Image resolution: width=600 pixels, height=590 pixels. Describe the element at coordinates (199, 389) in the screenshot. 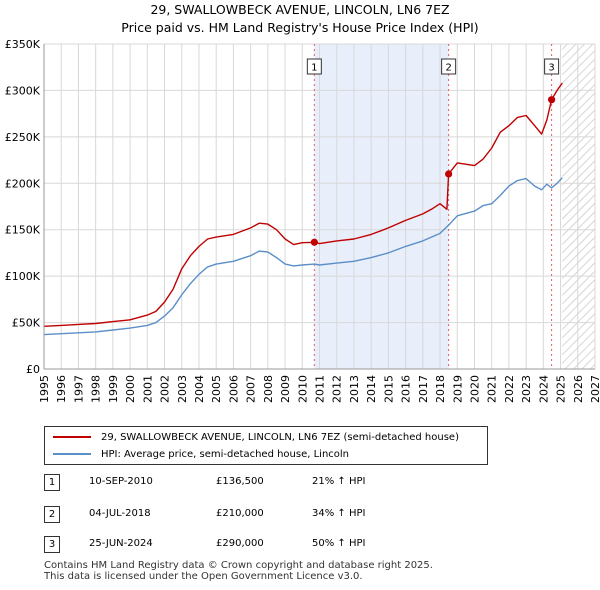

I see `x-tick-label: 2004` at that location.